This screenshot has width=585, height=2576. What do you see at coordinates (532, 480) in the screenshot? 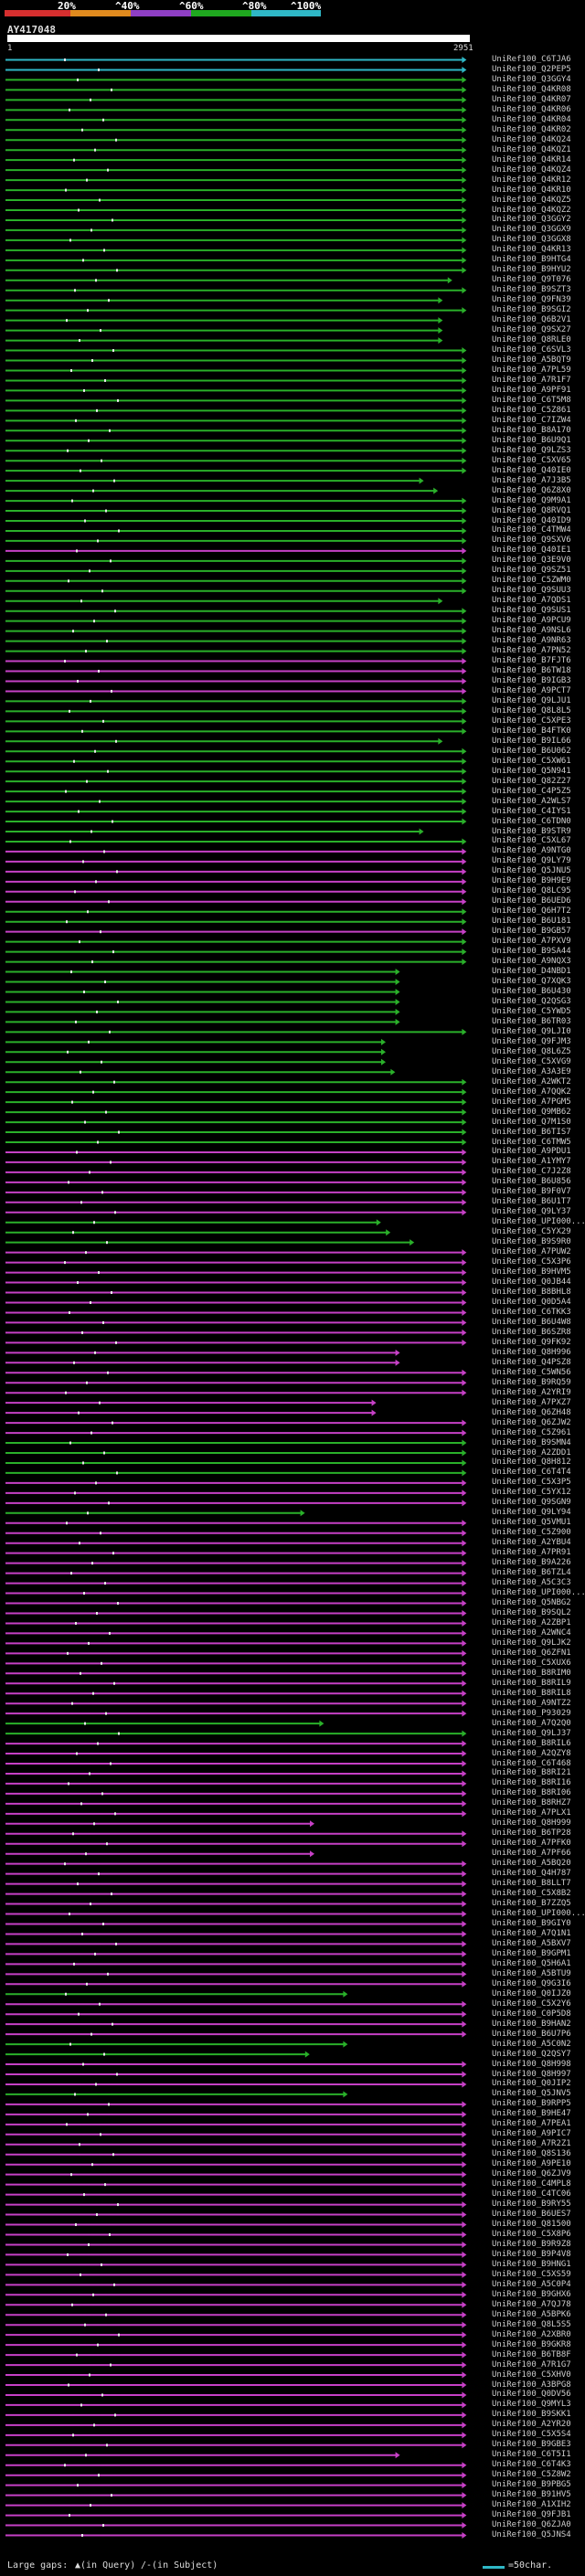
I see `hit-label: UniRef100_A7J3B5` at bounding box center [532, 480].